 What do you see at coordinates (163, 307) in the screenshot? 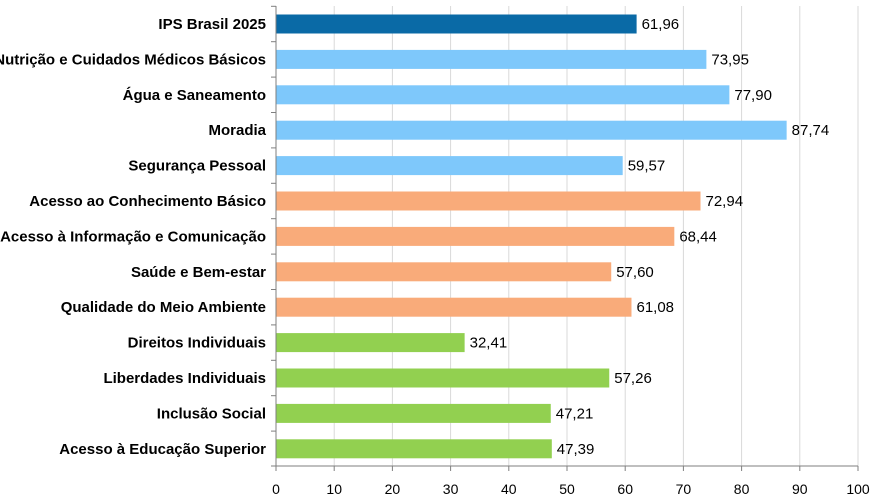
I see `category-label: Qualidade do Meio Ambiente` at bounding box center [163, 307].